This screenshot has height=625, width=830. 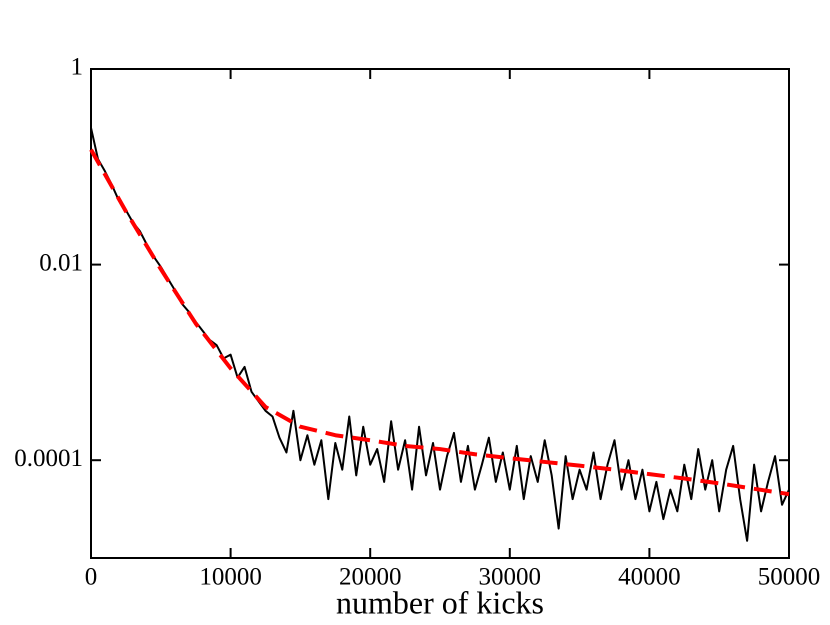 What do you see at coordinates (61, 262) in the screenshot?
I see `y-tick-label: 0.01` at bounding box center [61, 262].